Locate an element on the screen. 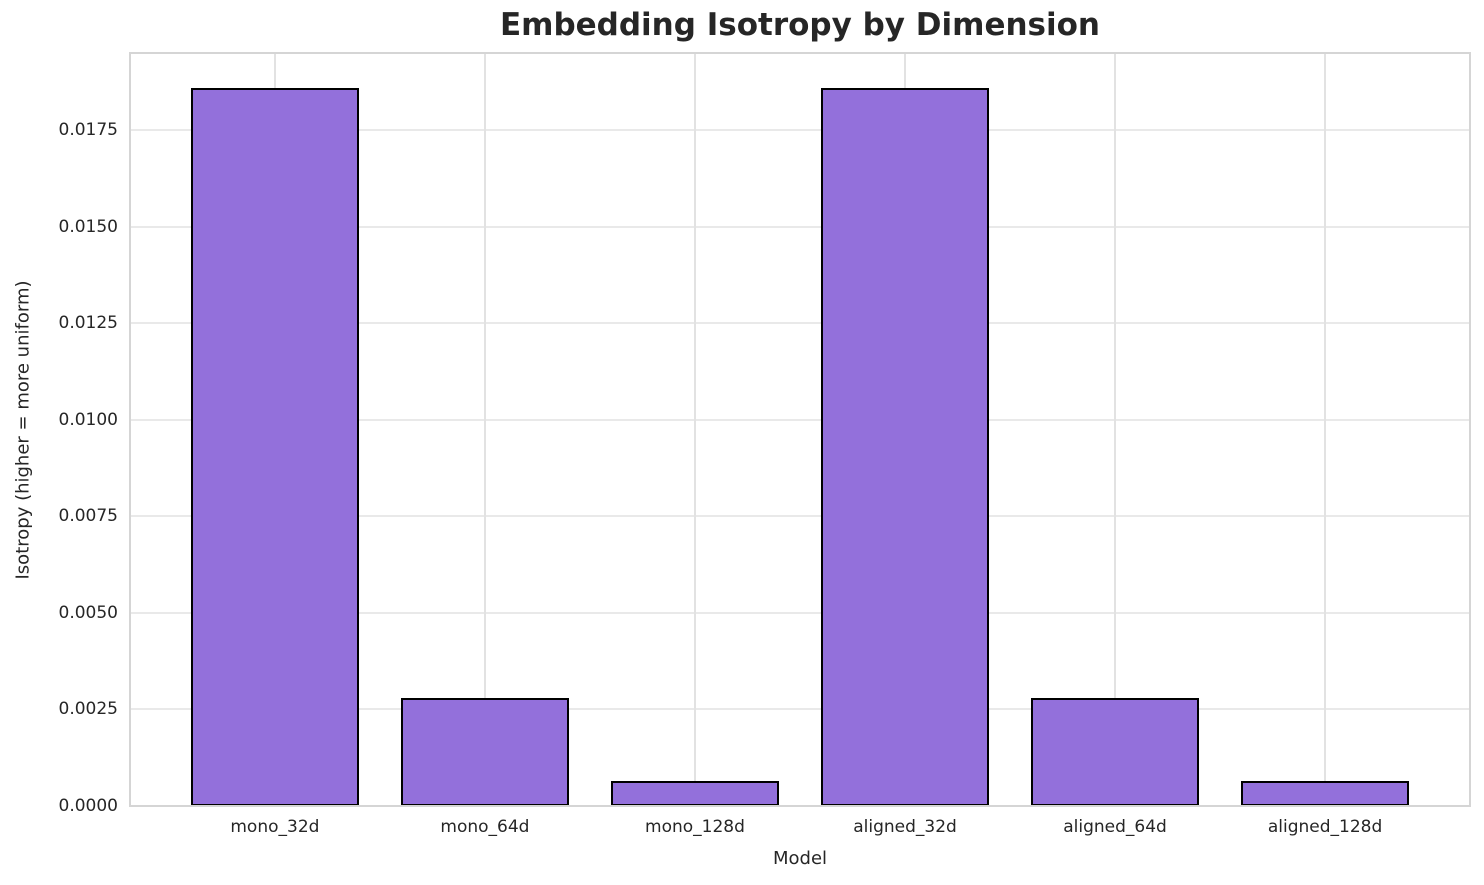 The image size is (1484, 885). bar-aligned_128d is located at coordinates (1325, 793).